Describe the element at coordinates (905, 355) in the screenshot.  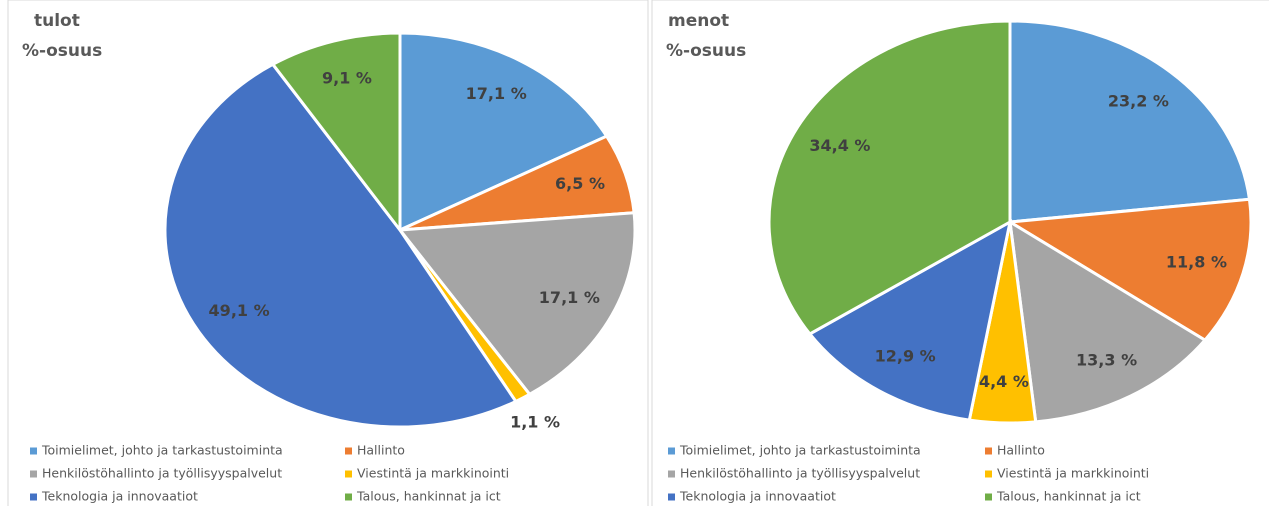
I see `data-label: 12,9 %` at that location.